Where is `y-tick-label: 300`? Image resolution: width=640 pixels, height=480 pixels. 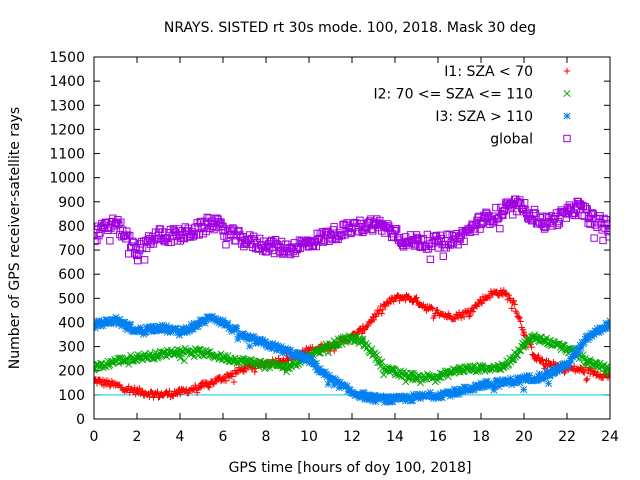 y-tick-label: 300 is located at coordinates (71, 348).